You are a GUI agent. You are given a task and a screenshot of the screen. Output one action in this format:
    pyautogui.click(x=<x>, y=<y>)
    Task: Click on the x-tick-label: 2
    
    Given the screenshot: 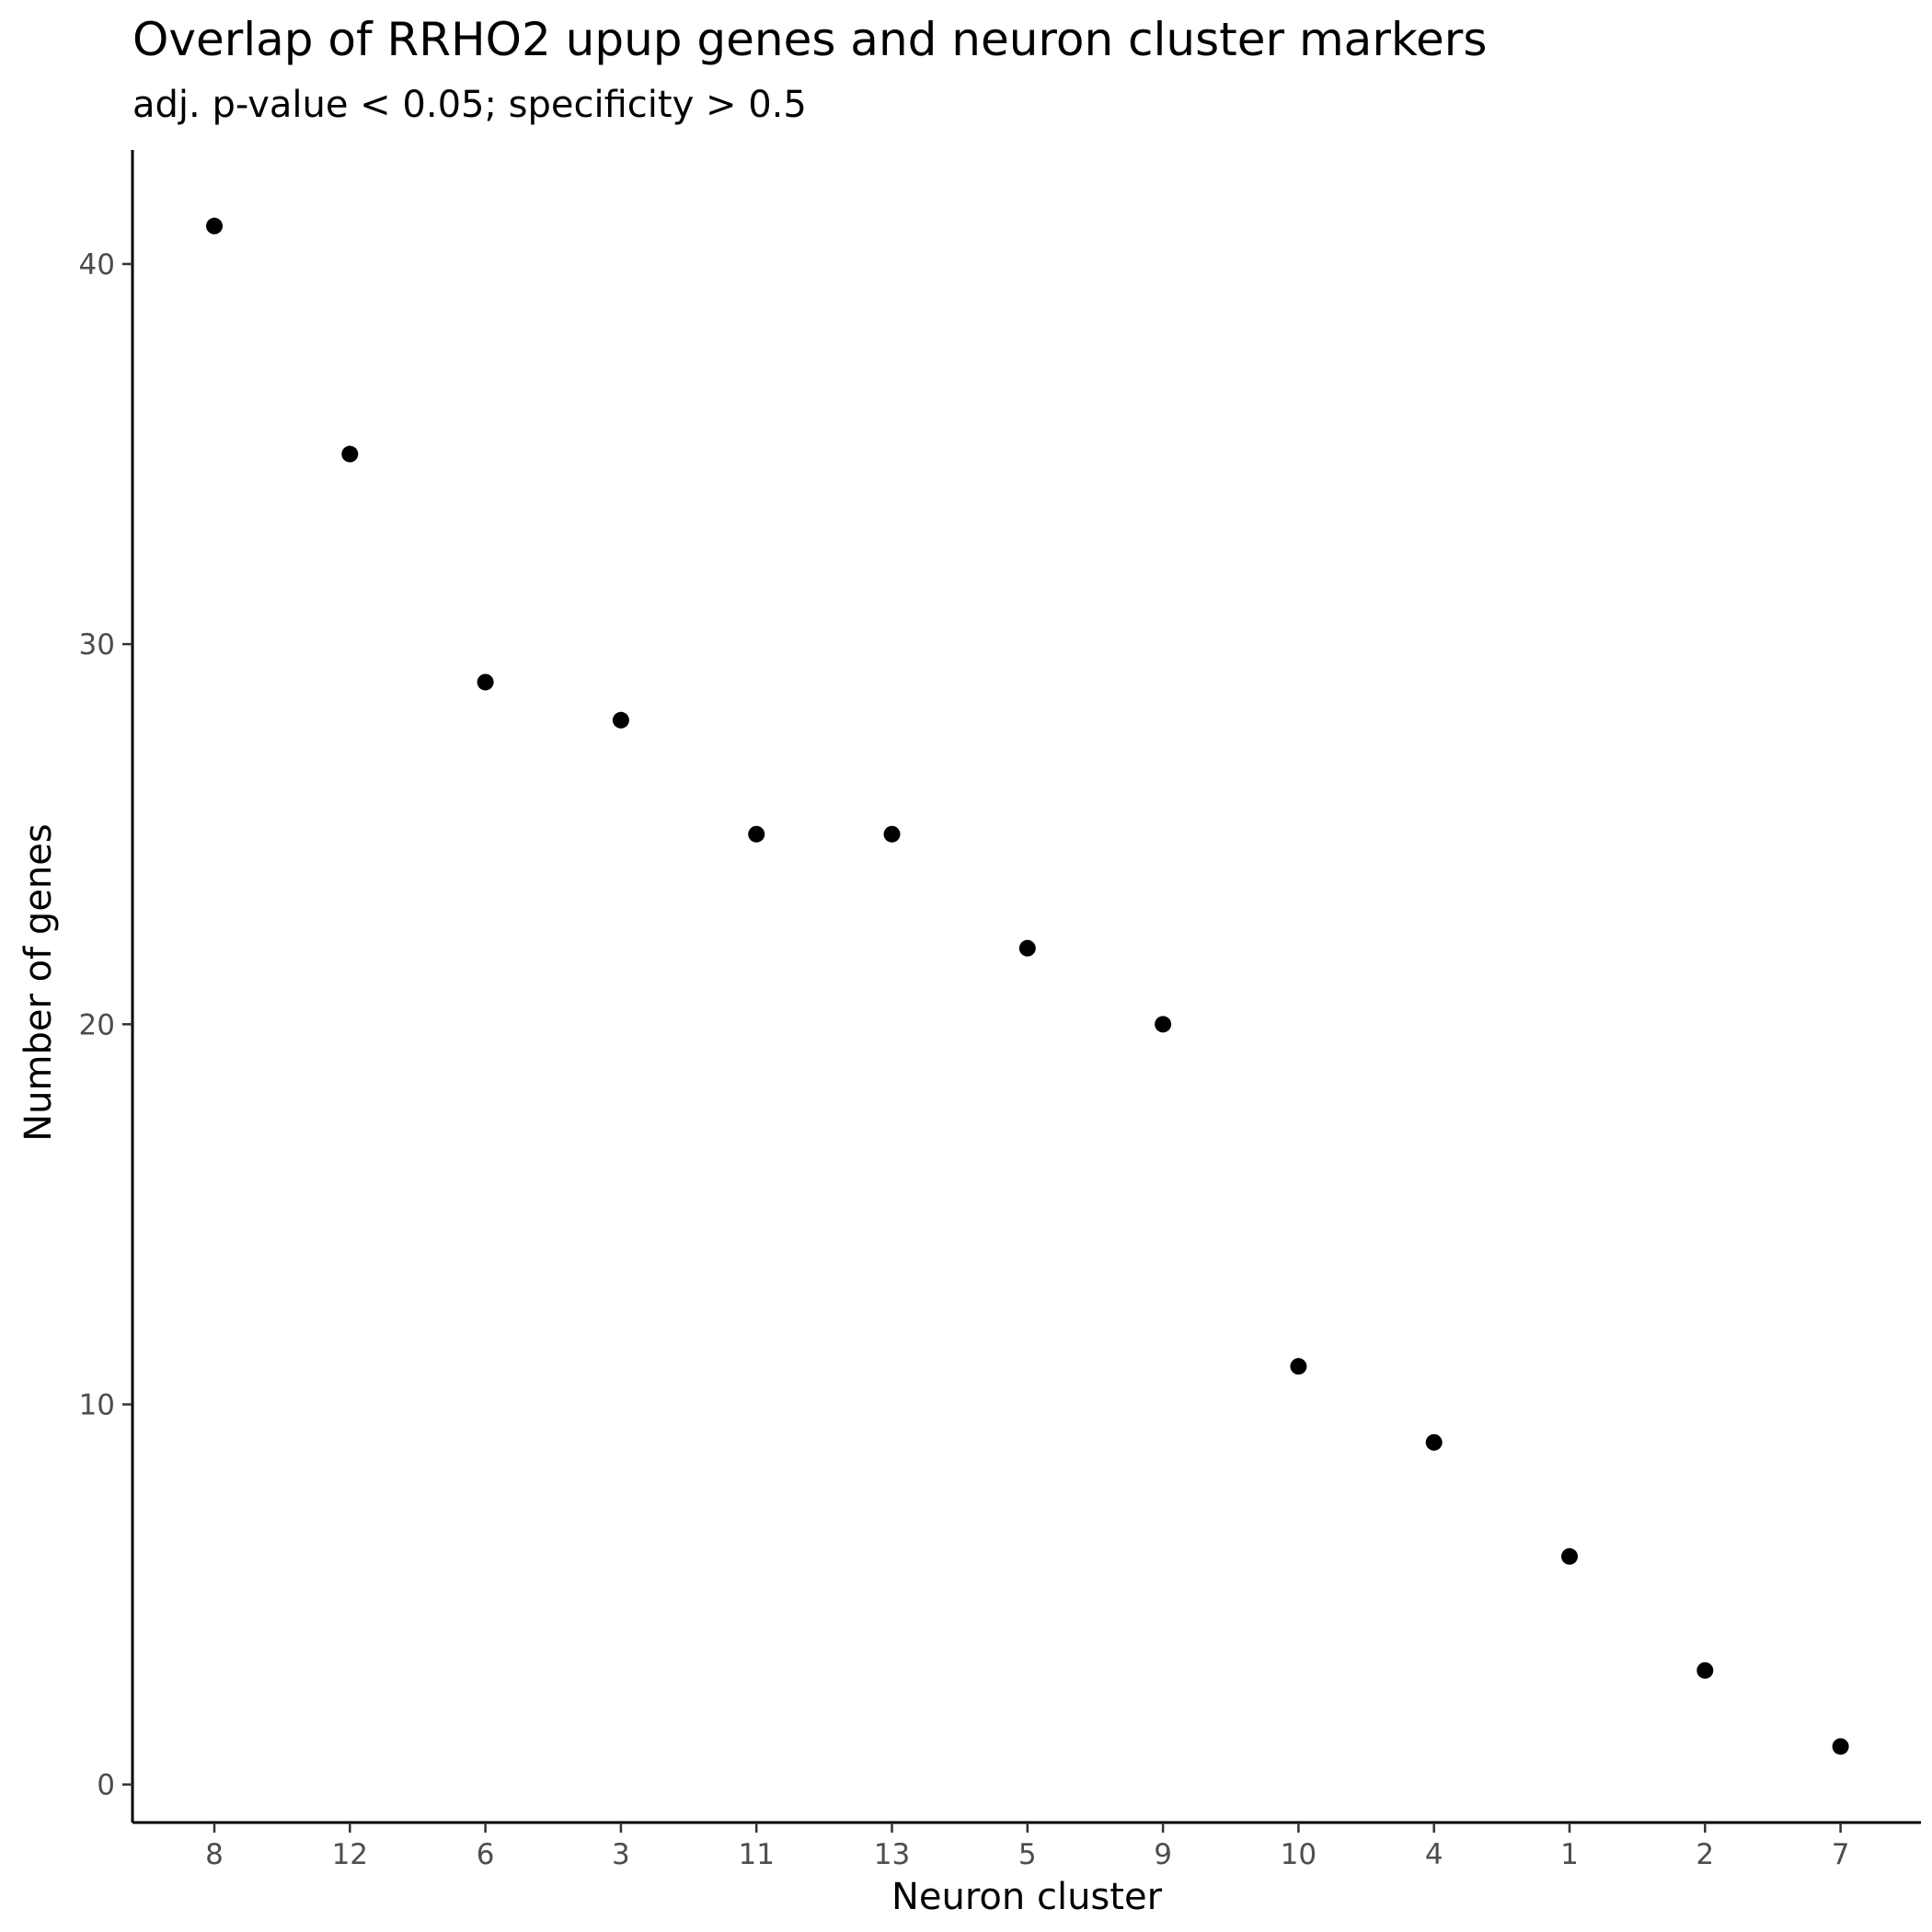 What is the action you would take?
    pyautogui.click(x=1705, y=1854)
    